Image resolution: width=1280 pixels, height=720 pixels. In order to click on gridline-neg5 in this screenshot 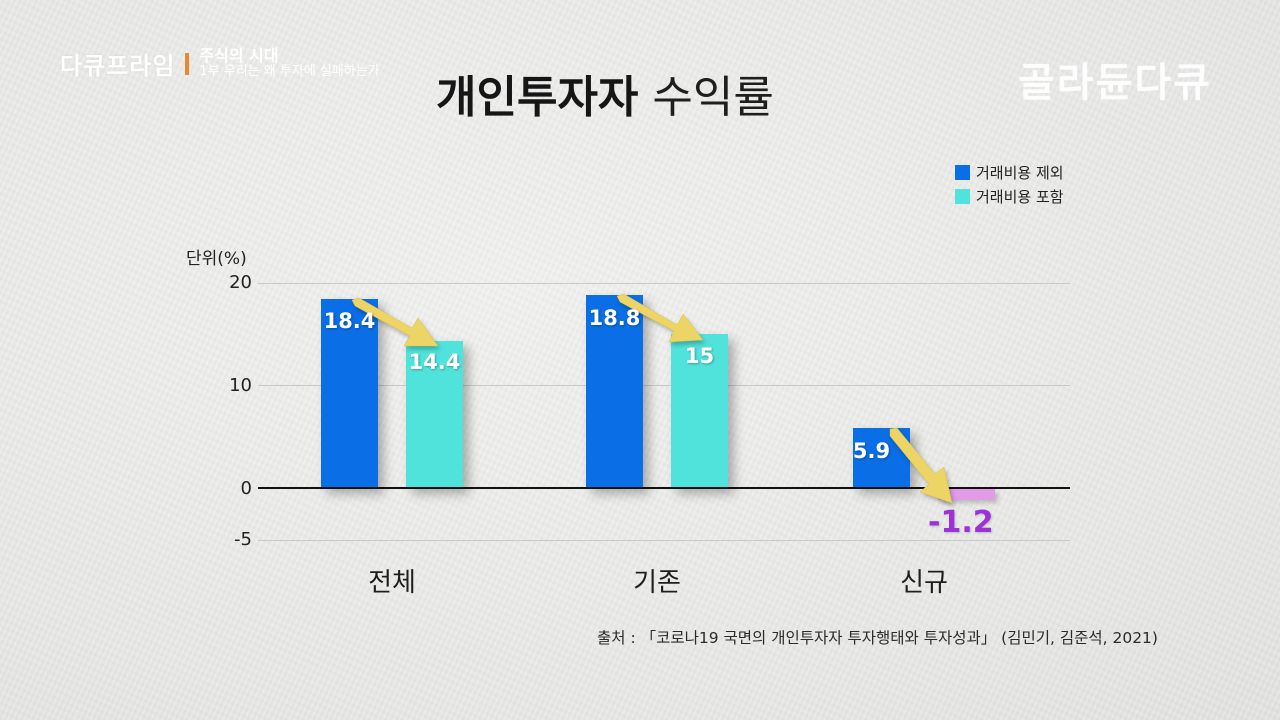, I will do `click(664, 540)`.